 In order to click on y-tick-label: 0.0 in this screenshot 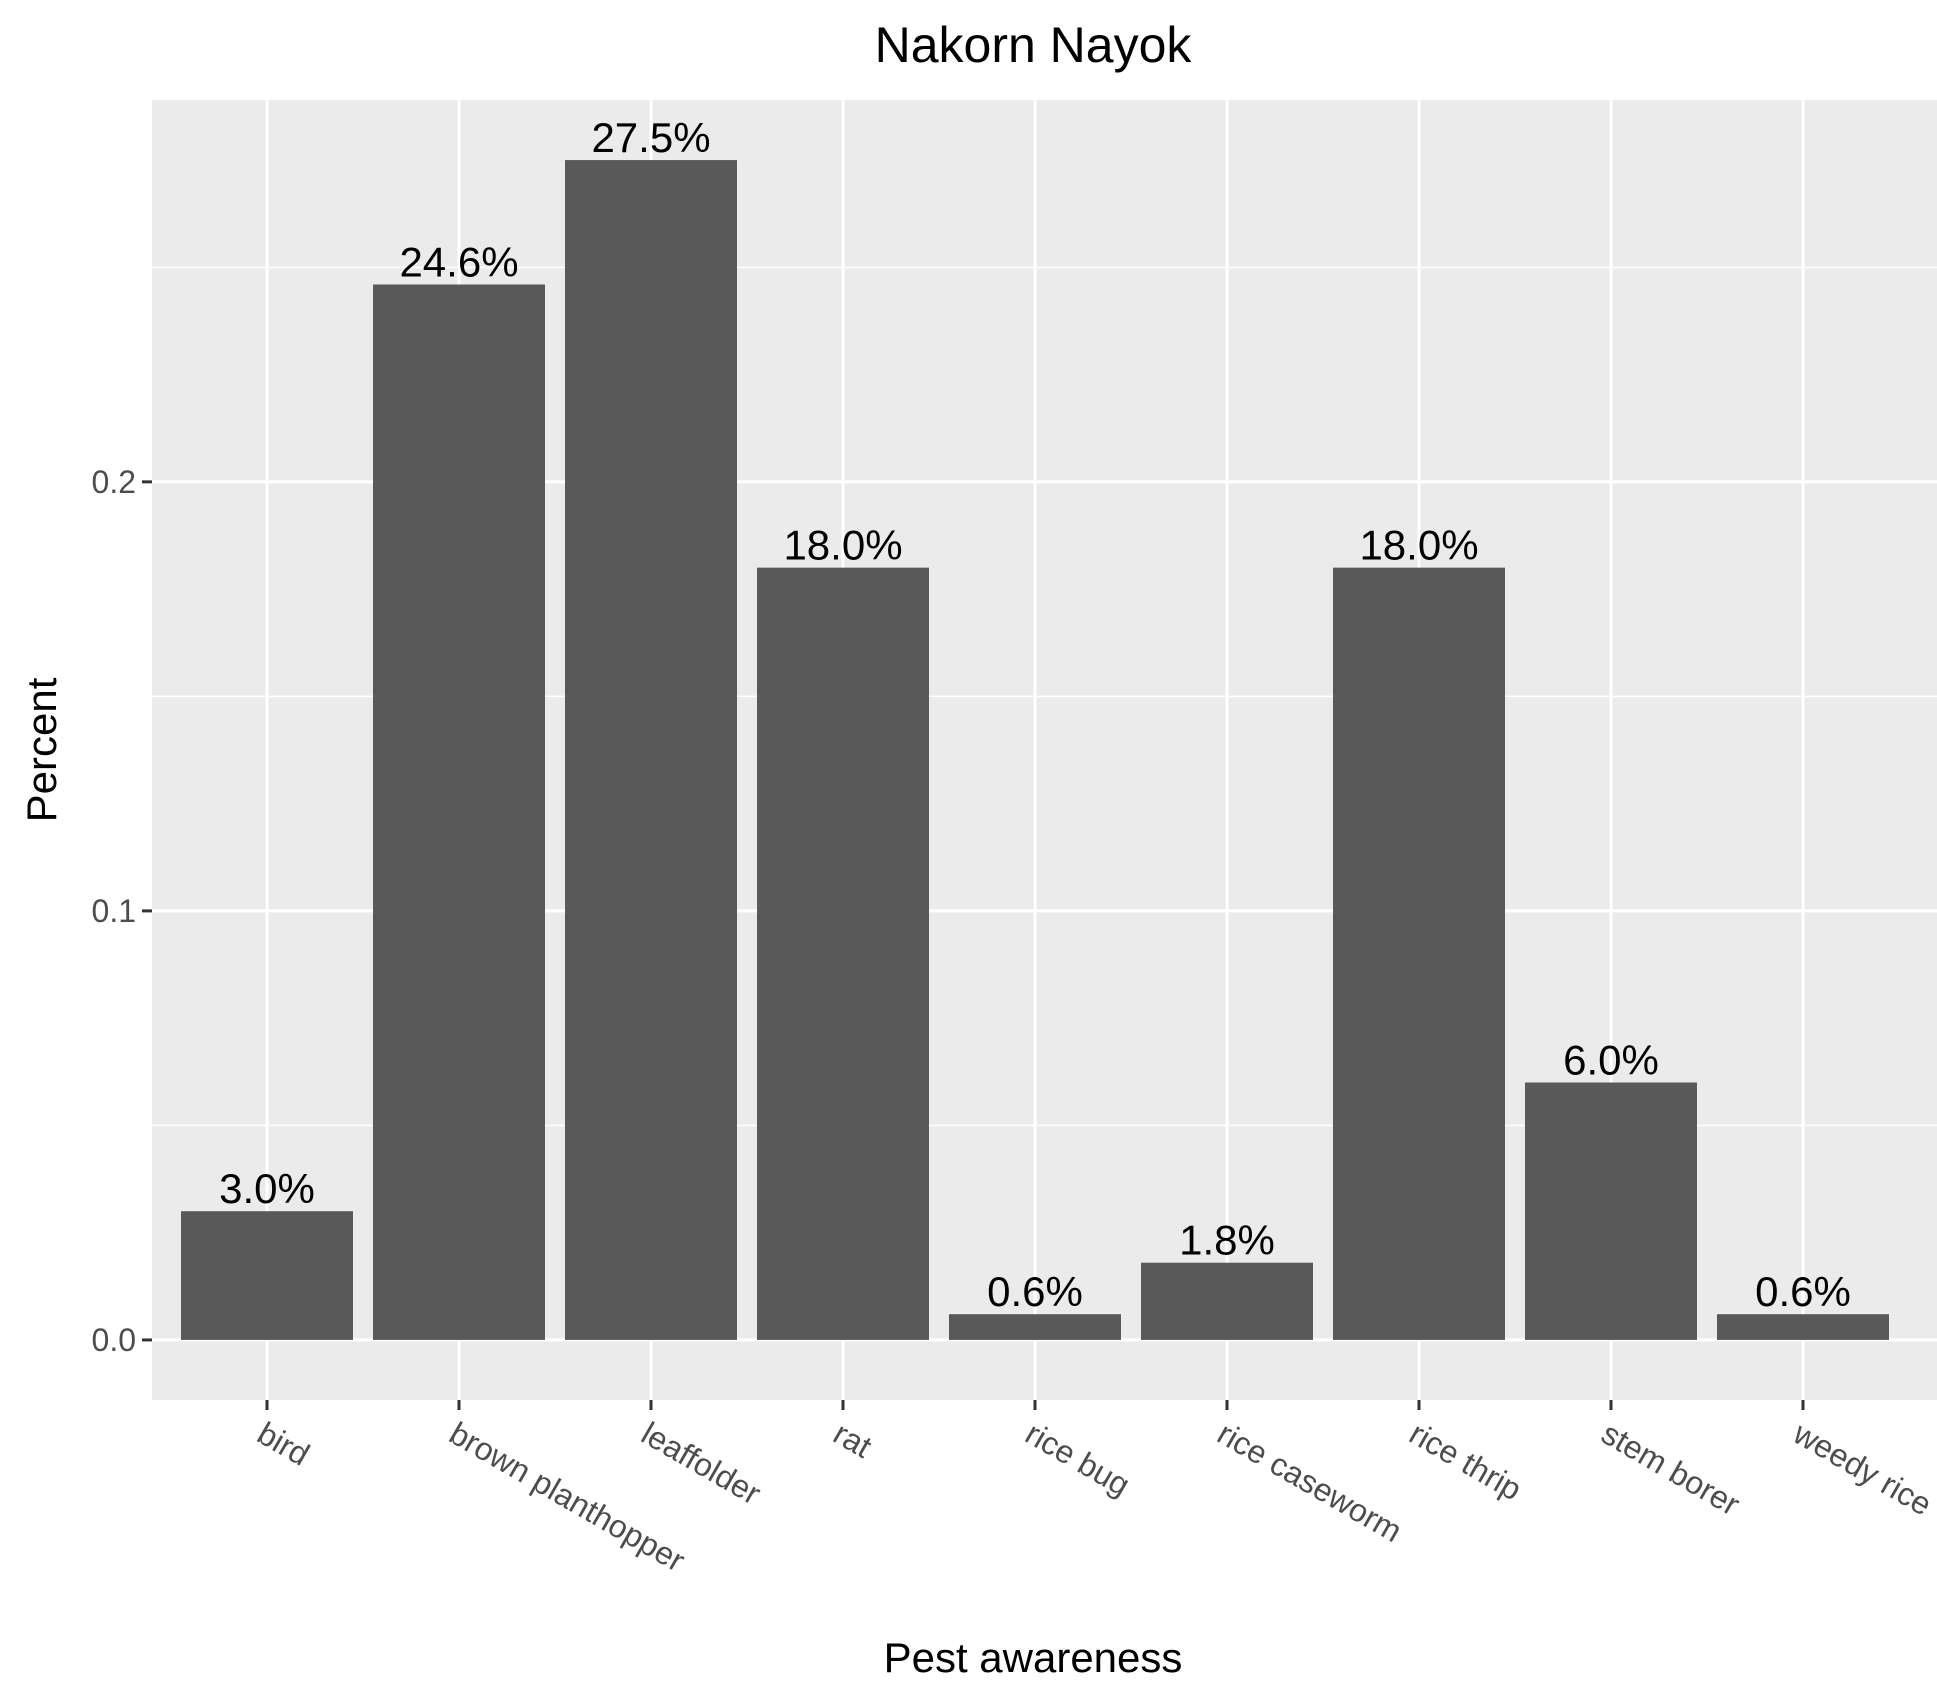, I will do `click(114, 1340)`.